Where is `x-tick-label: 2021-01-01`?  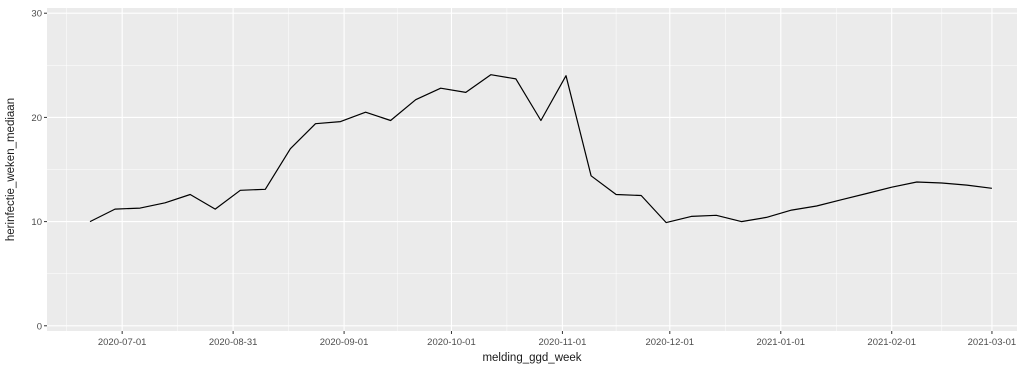 x-tick-label: 2021-01-01 is located at coordinates (780, 342).